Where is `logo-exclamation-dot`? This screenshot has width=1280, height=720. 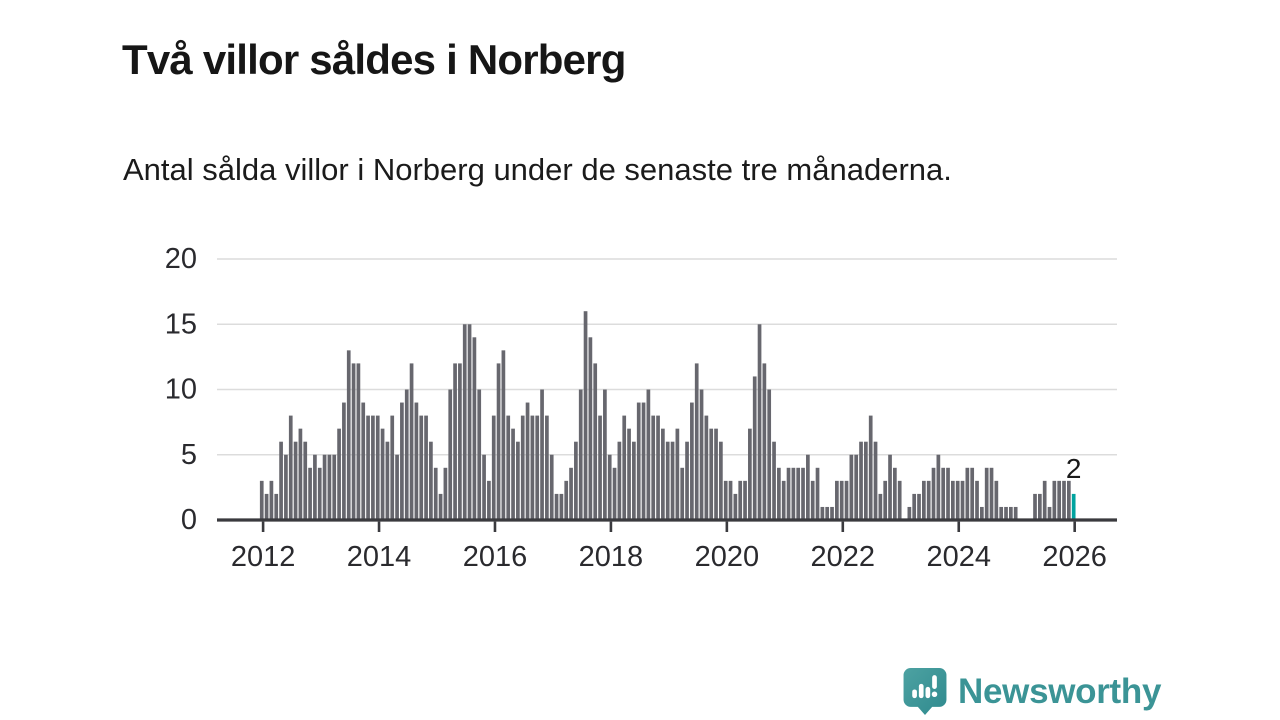 logo-exclamation-dot is located at coordinates (934, 694).